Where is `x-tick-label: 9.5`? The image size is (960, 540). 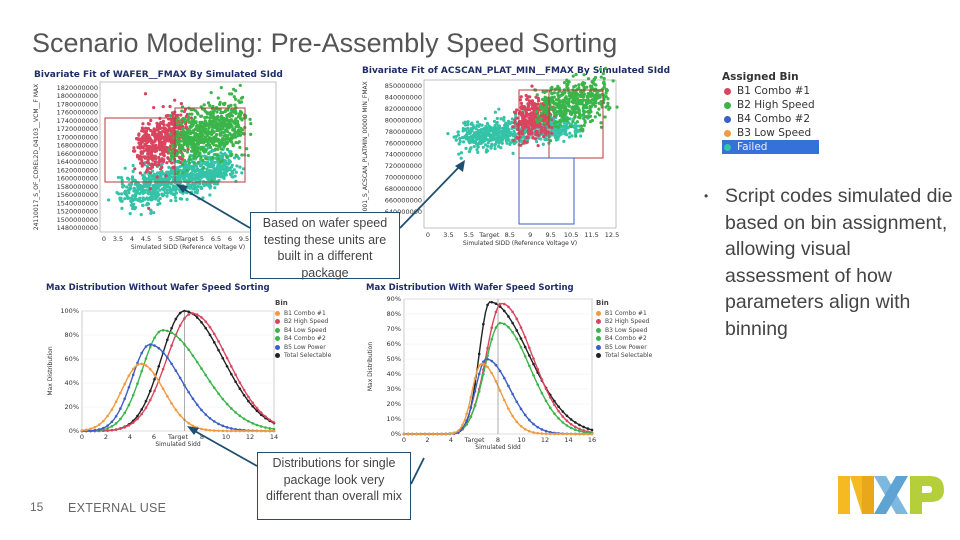 x-tick-label: 9.5 is located at coordinates (550, 235).